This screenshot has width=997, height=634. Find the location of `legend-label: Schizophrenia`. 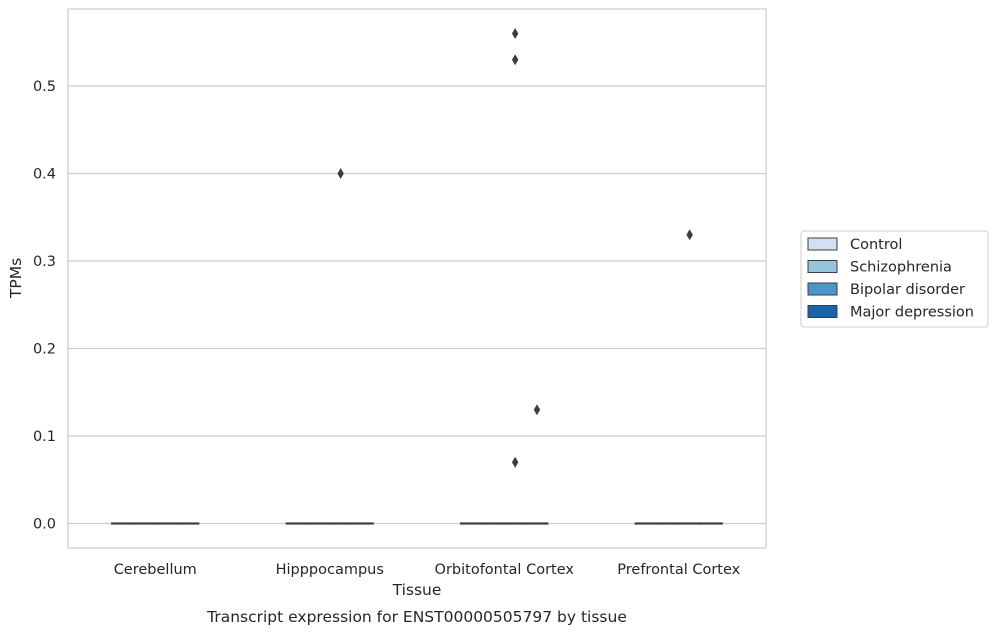

legend-label: Schizophrenia is located at coordinates (901, 268).